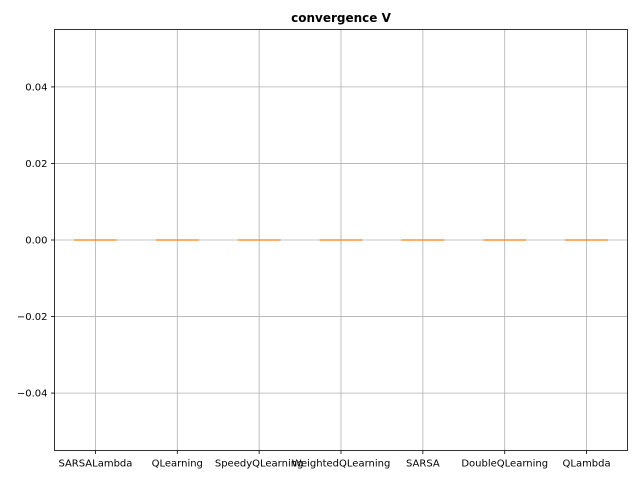 The height and width of the screenshot is (480, 640). What do you see at coordinates (32, 394) in the screenshot?
I see `y-tick-label: −0.04` at bounding box center [32, 394].